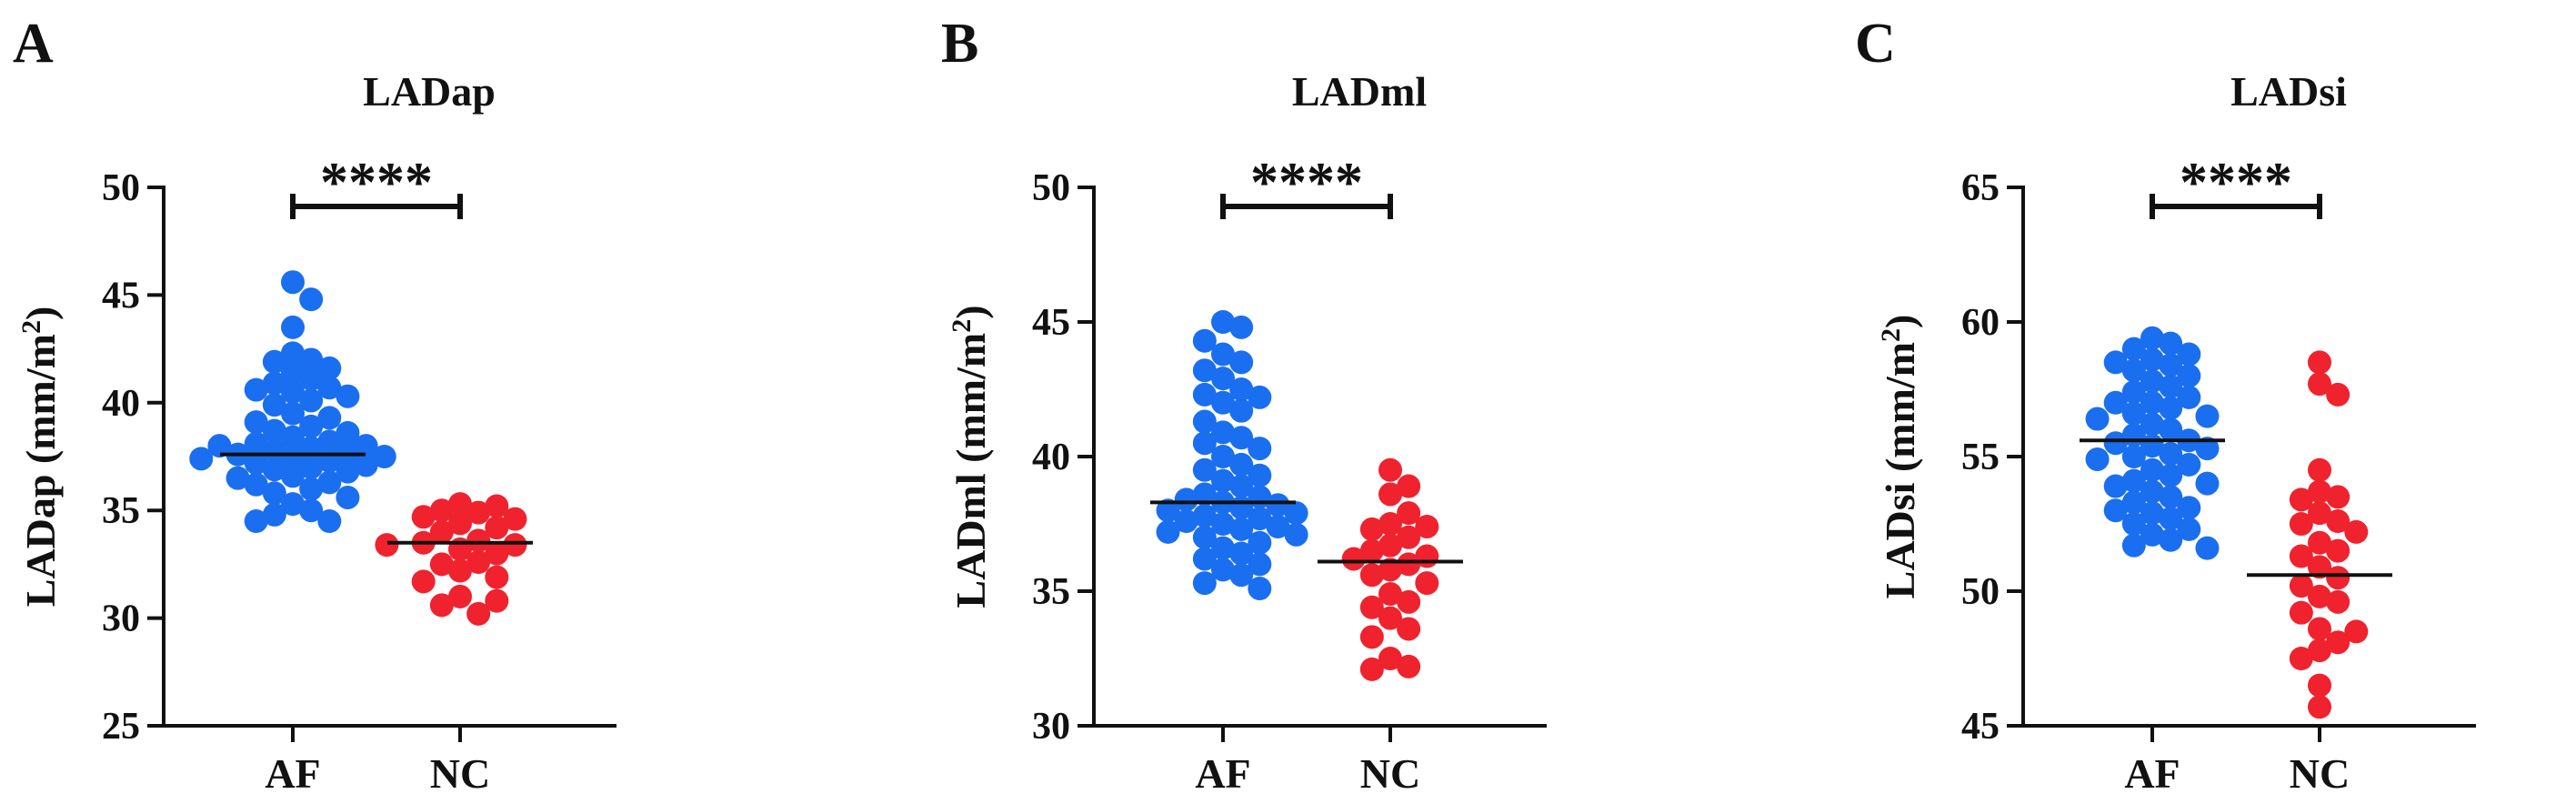 The image size is (2576, 804). Describe the element at coordinates (1980, 457) in the screenshot. I see `y-tick-label: 55` at that location.